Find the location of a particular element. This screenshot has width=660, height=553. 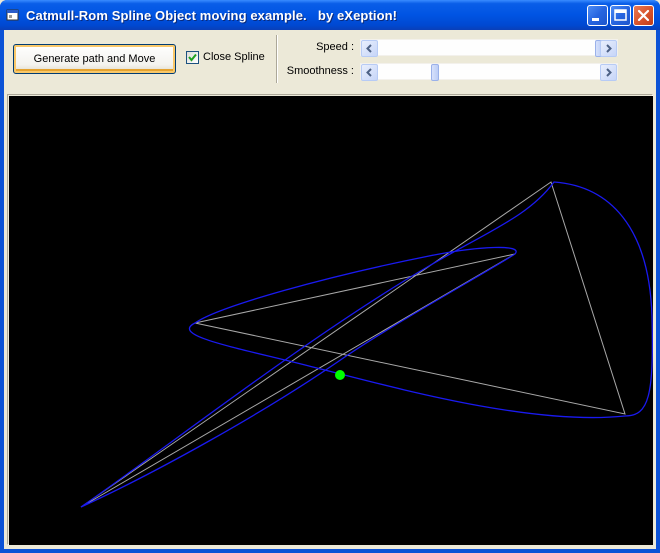

speed-scrollbar is located at coordinates (489, 48).